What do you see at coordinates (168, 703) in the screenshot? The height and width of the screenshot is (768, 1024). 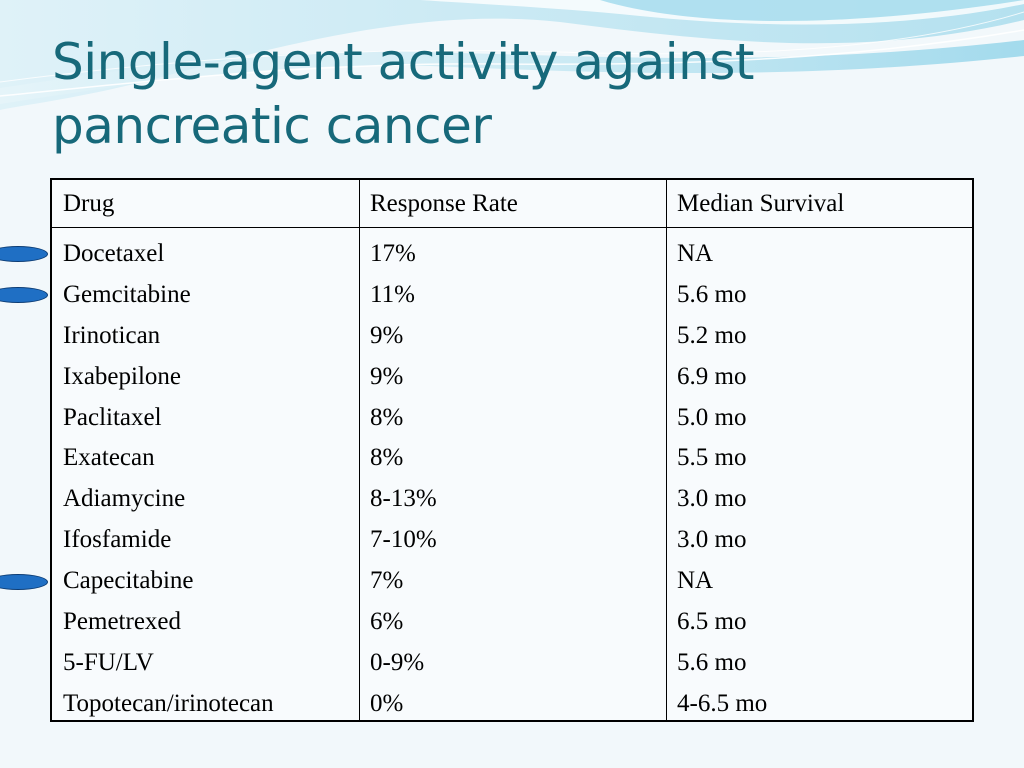 I see `drug-cell: Topotecan/irinotecan` at bounding box center [168, 703].